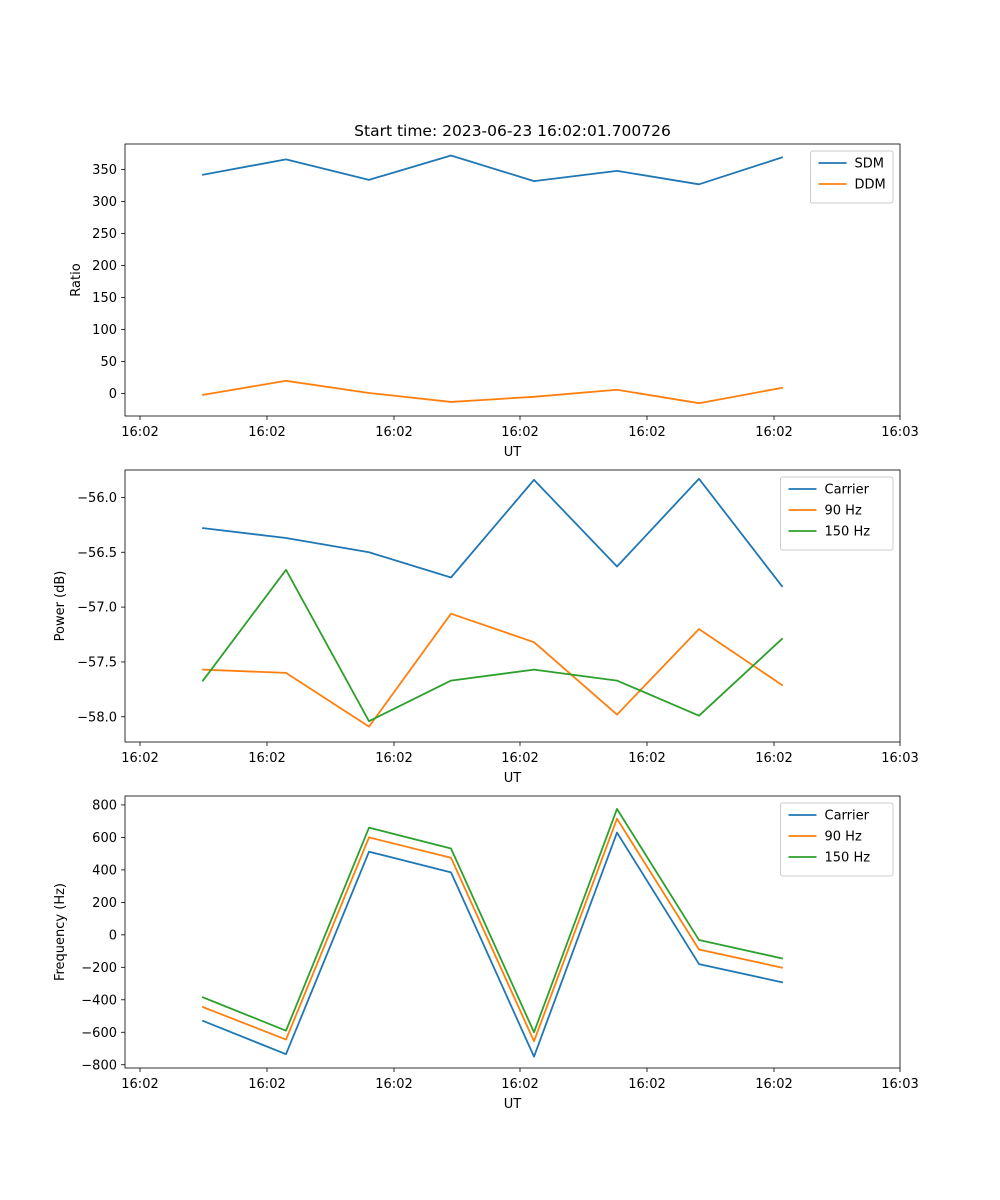 The height and width of the screenshot is (1200, 1000). I want to click on legend-box, so click(852, 177).